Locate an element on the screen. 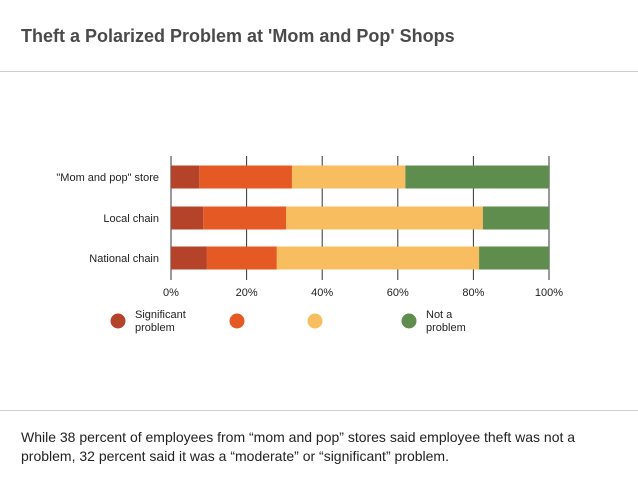 This screenshot has height=479, width=638. category-label: Local chain is located at coordinates (131, 219).